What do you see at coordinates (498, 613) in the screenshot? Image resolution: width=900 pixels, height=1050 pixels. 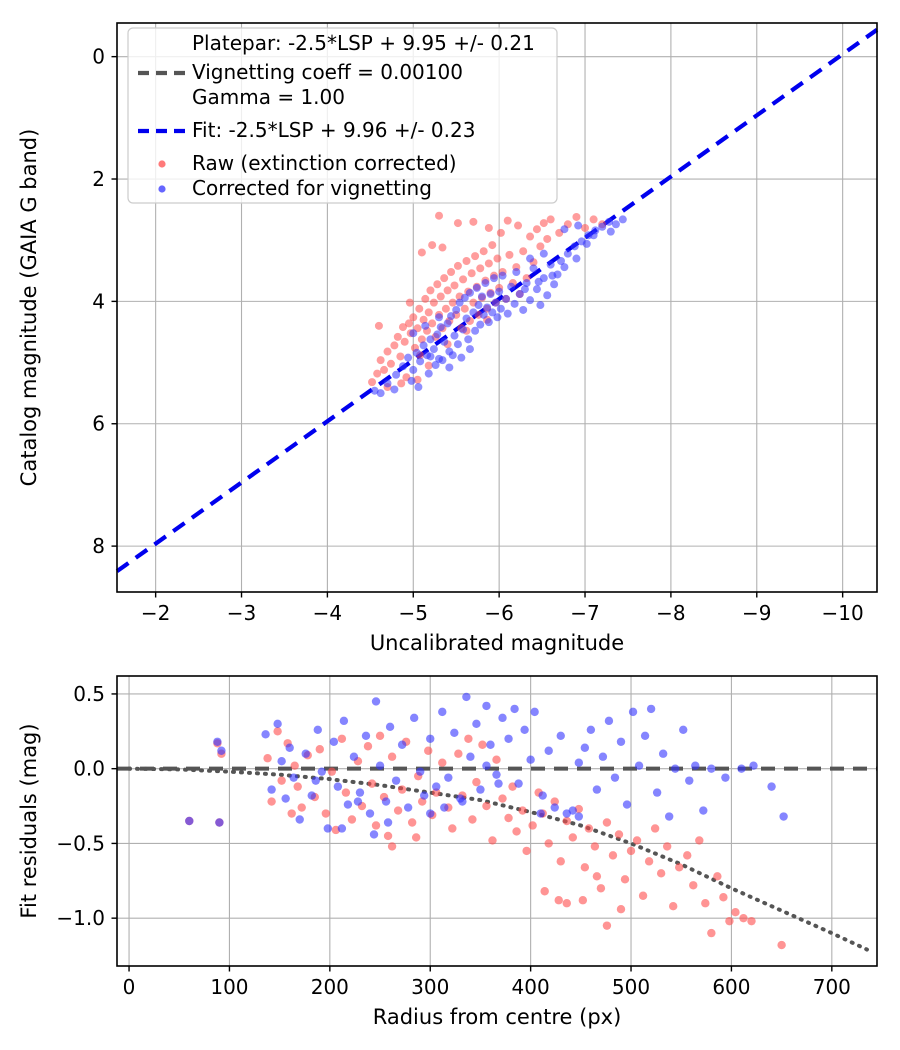 I see `xticklabel-top-4: −6` at bounding box center [498, 613].